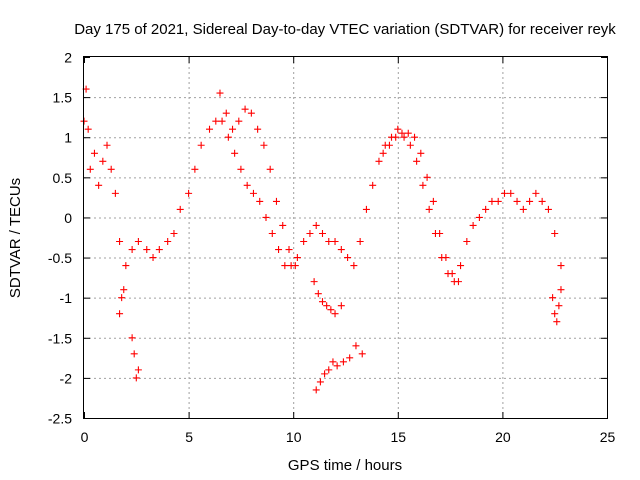 The height and width of the screenshot is (480, 640). I want to click on x-tick-label: 10, so click(294, 437).